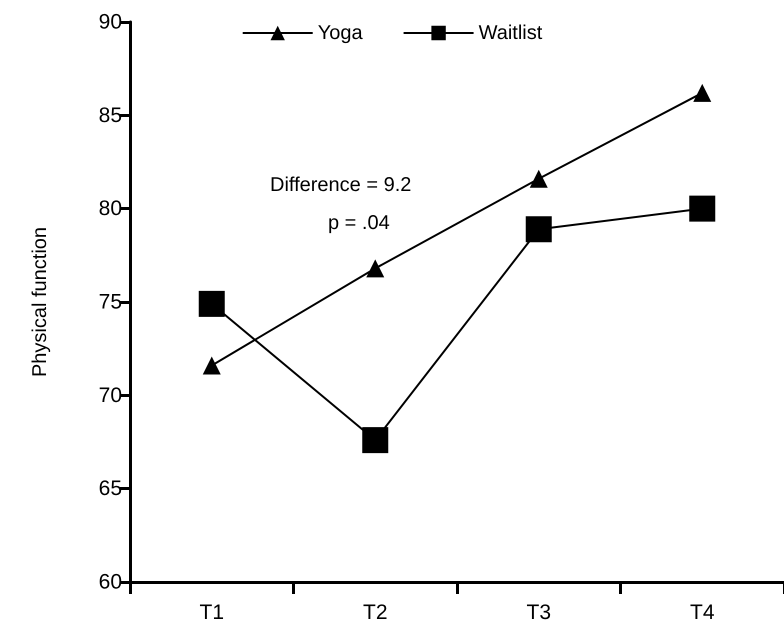 This screenshot has width=784, height=630. Describe the element at coordinates (359, 223) in the screenshot. I see `annotation: p = .04` at that location.